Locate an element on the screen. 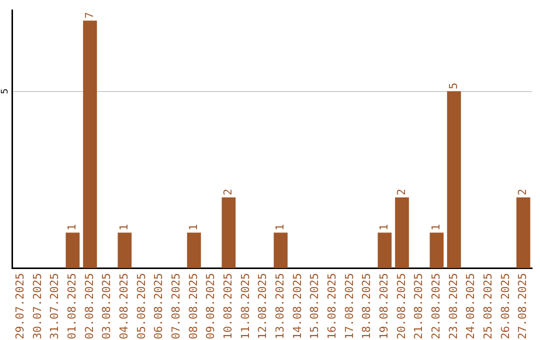 This screenshot has height=340, width=540. x-tick-label: 24.08.2025 is located at coordinates (471, 306).